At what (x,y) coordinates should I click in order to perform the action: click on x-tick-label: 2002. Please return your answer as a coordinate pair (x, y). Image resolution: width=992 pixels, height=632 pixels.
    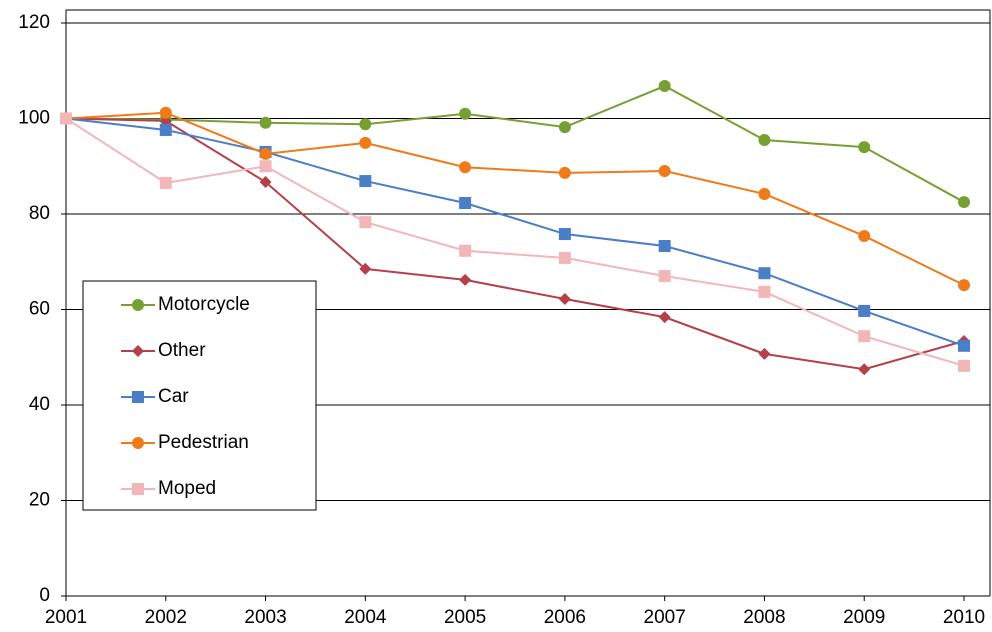
    Looking at the image, I should click on (166, 617).